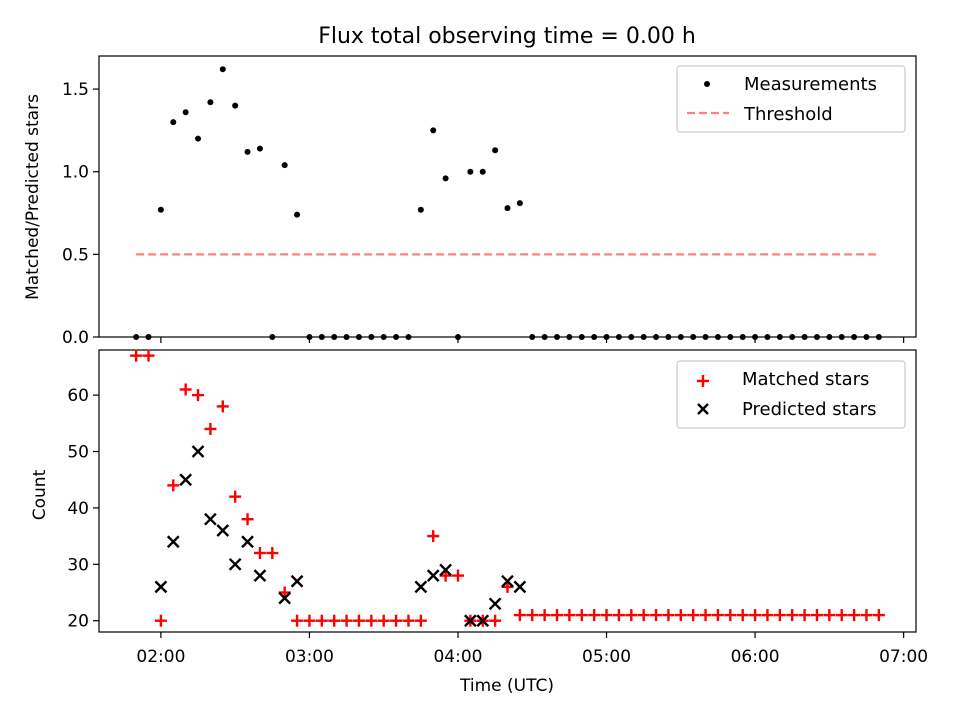  What do you see at coordinates (75, 255) in the screenshot?
I see `y-tick-label: 0.5` at bounding box center [75, 255].